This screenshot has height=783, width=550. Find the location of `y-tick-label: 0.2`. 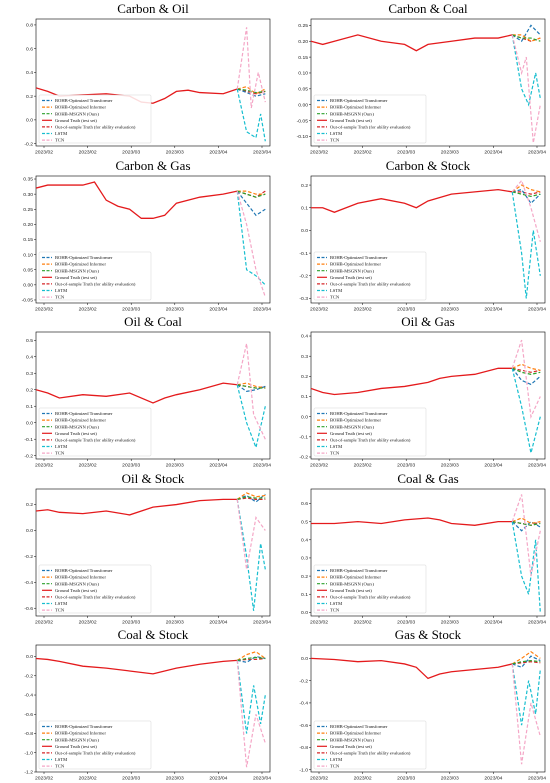

y-tick-label: 0.2 is located at coordinates (304, 377).